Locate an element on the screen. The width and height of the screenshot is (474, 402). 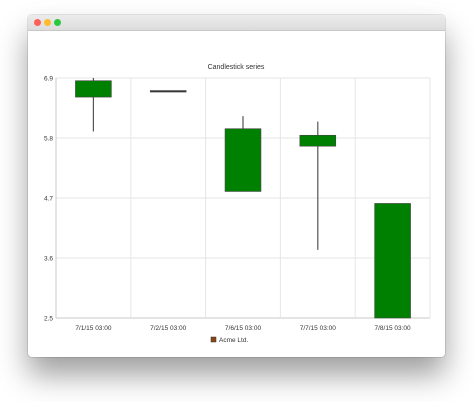
x-tick-label: 7/6/15 03:00 is located at coordinates (243, 328).